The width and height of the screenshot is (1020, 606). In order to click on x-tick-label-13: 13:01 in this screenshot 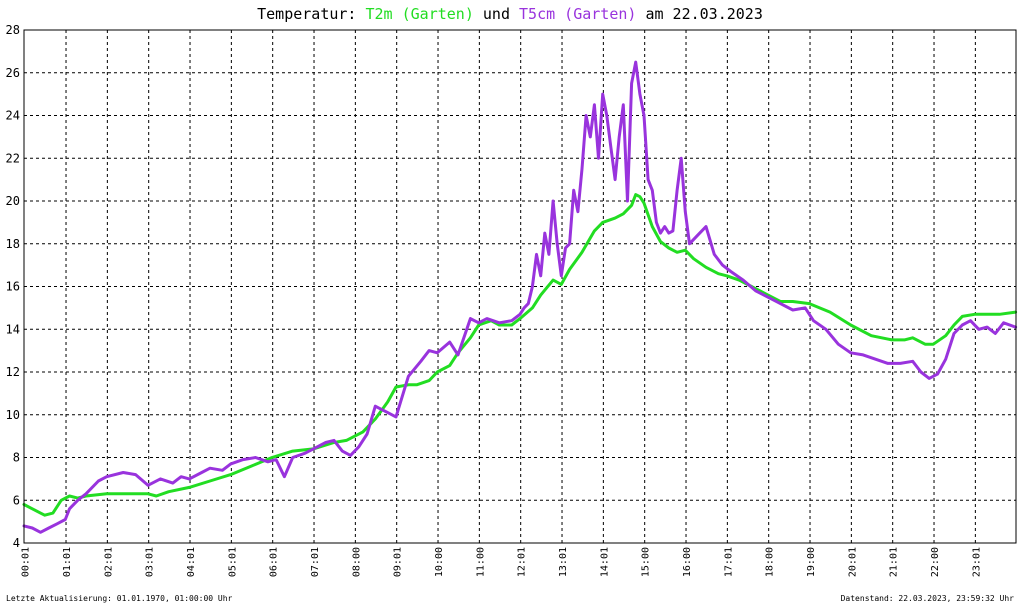, I will do `click(563, 562)`.